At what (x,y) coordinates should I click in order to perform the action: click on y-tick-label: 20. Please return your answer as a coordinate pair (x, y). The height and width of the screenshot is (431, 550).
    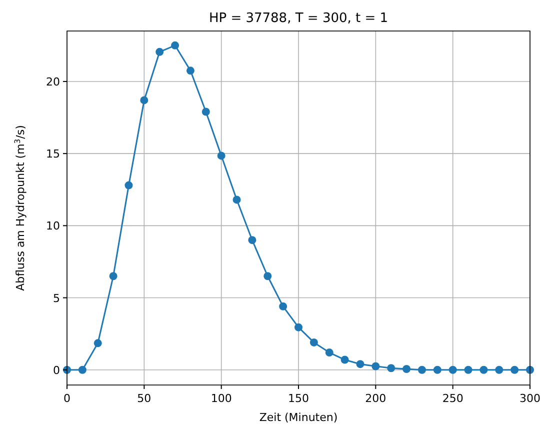
    Looking at the image, I should click on (53, 81).